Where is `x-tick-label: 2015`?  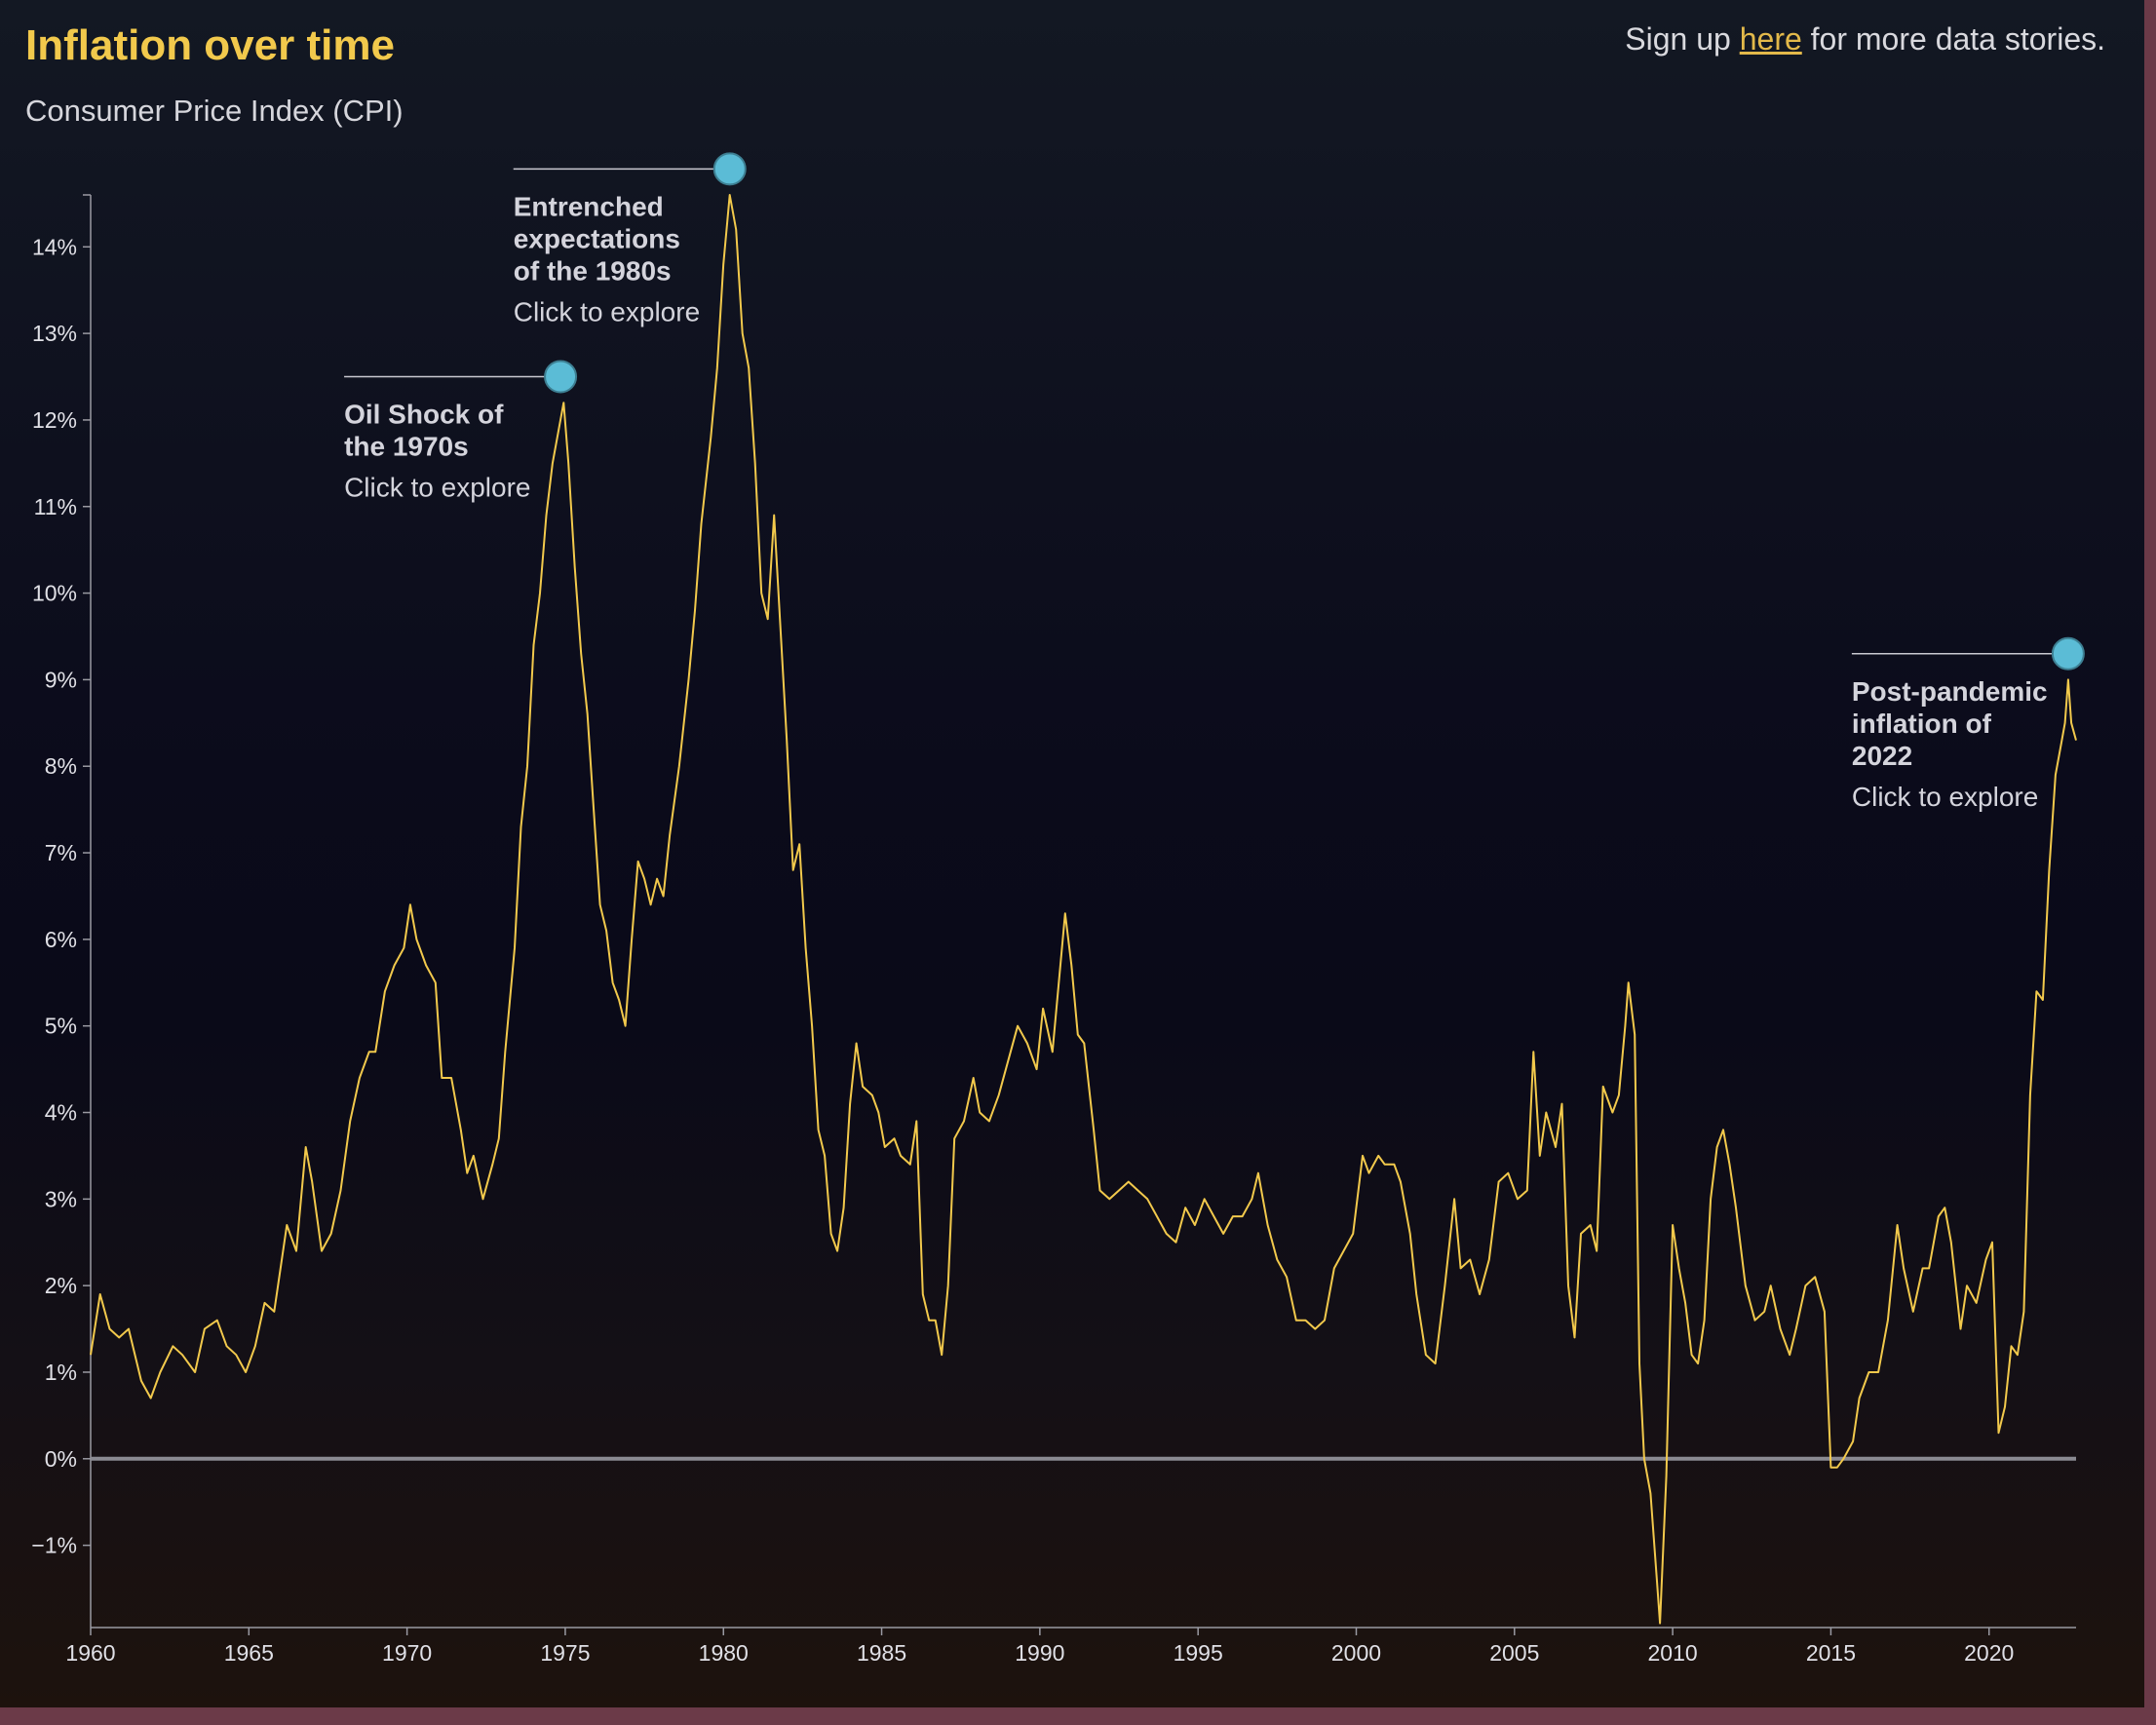 x-tick-label: 2015 is located at coordinates (1831, 1653).